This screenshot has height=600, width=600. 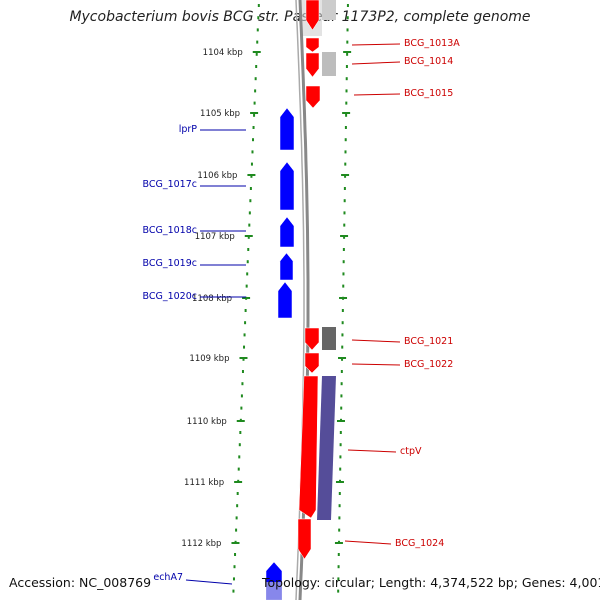 I want to click on gene-label-forward: BCG_1024, so click(x=419, y=543).